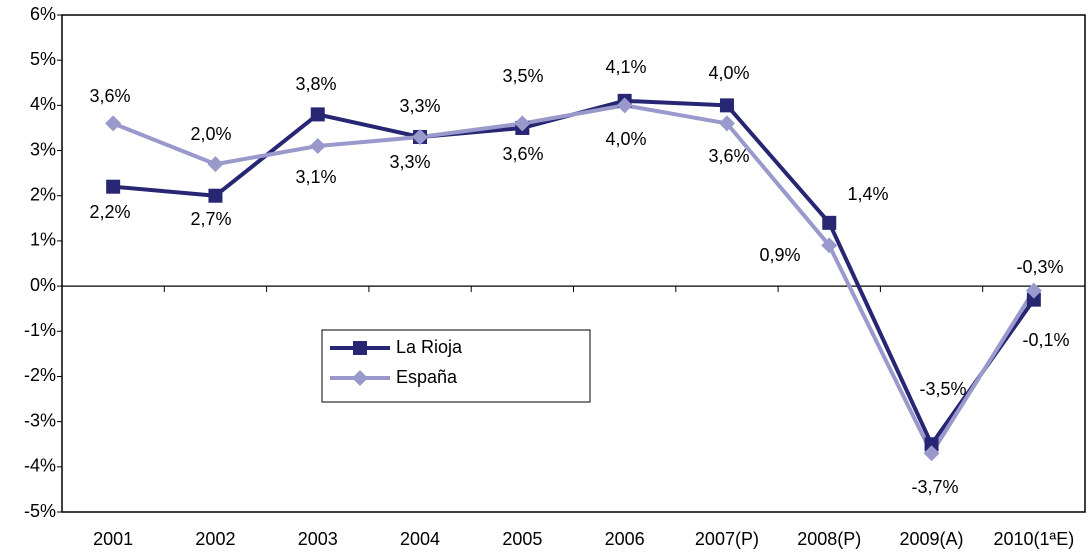  What do you see at coordinates (43, 14) in the screenshot?
I see `y-tick-label: 6%` at bounding box center [43, 14].